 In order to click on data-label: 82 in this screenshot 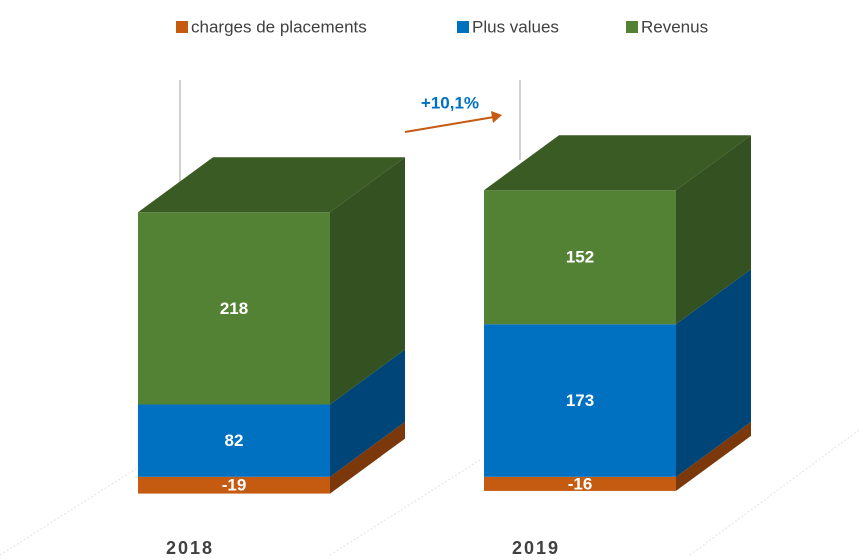, I will do `click(234, 440)`.